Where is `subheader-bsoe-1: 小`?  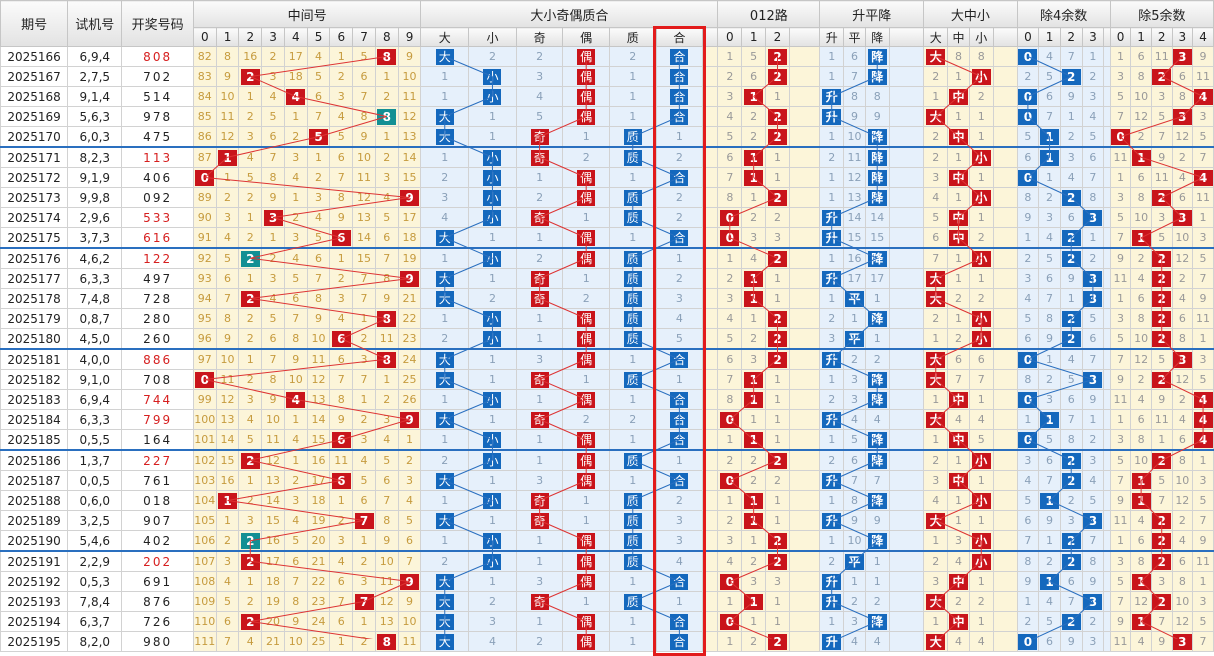
subheader-bsoe-1: 小 is located at coordinates (492, 37).